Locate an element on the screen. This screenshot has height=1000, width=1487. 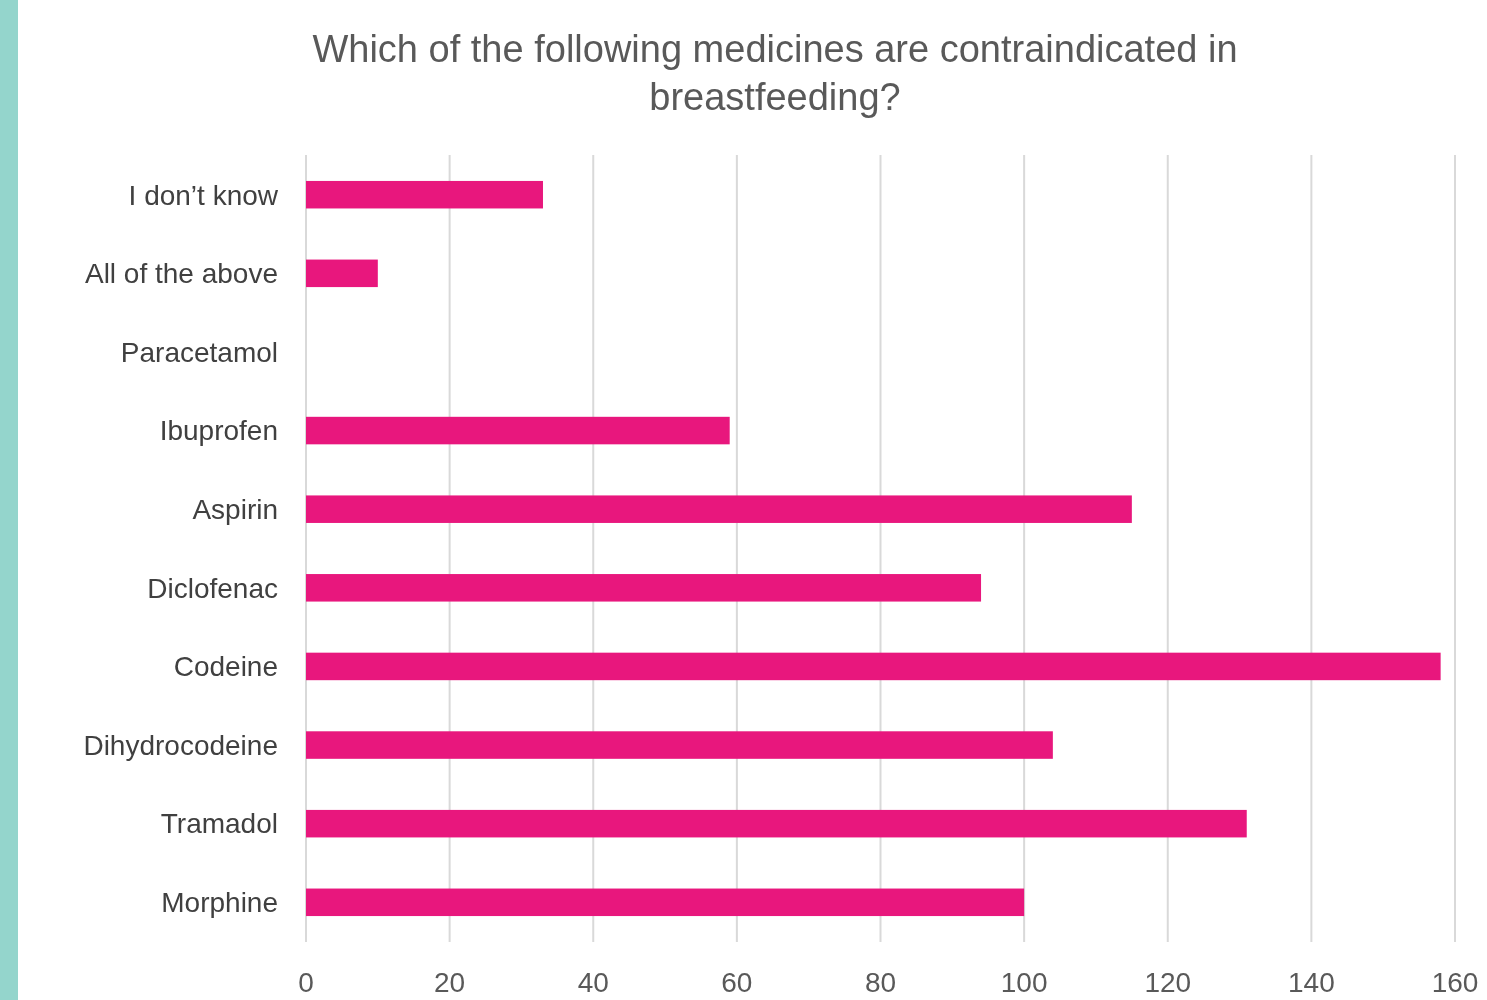
x-tick-label: 40 is located at coordinates (593, 982).